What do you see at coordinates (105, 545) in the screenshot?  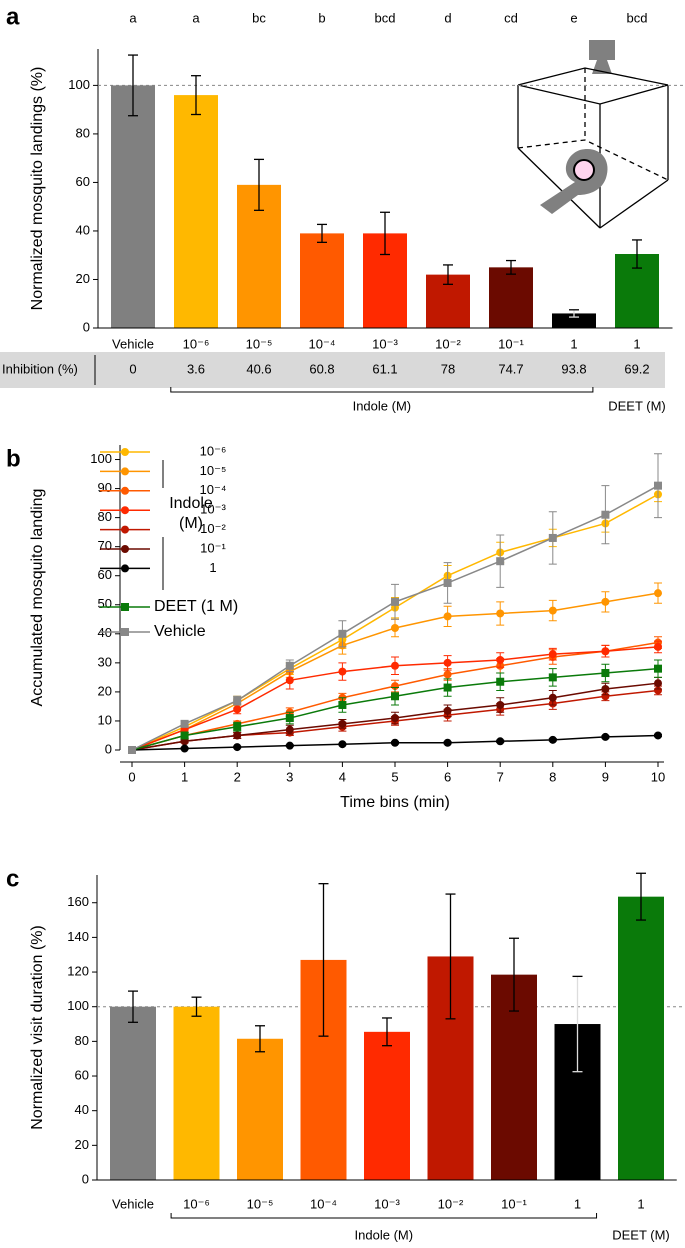 I see `y-tick-label: 70` at bounding box center [105, 545].